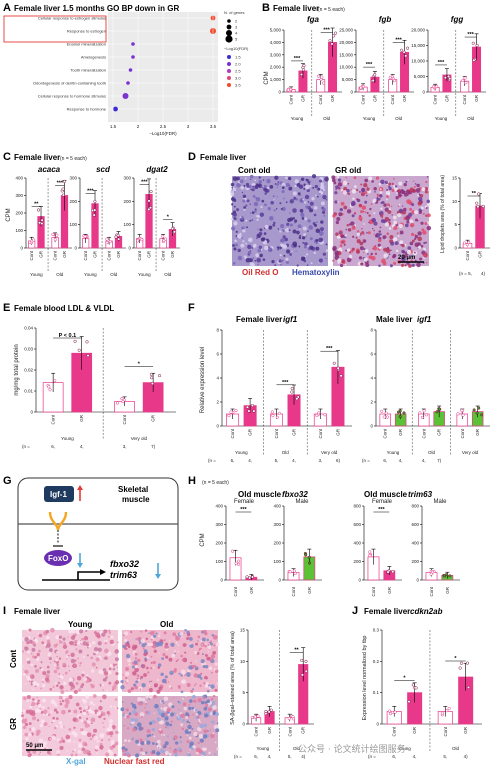 This screenshot has width=500, height=769. I want to click on panel-f-n: 6), so click(338, 460).